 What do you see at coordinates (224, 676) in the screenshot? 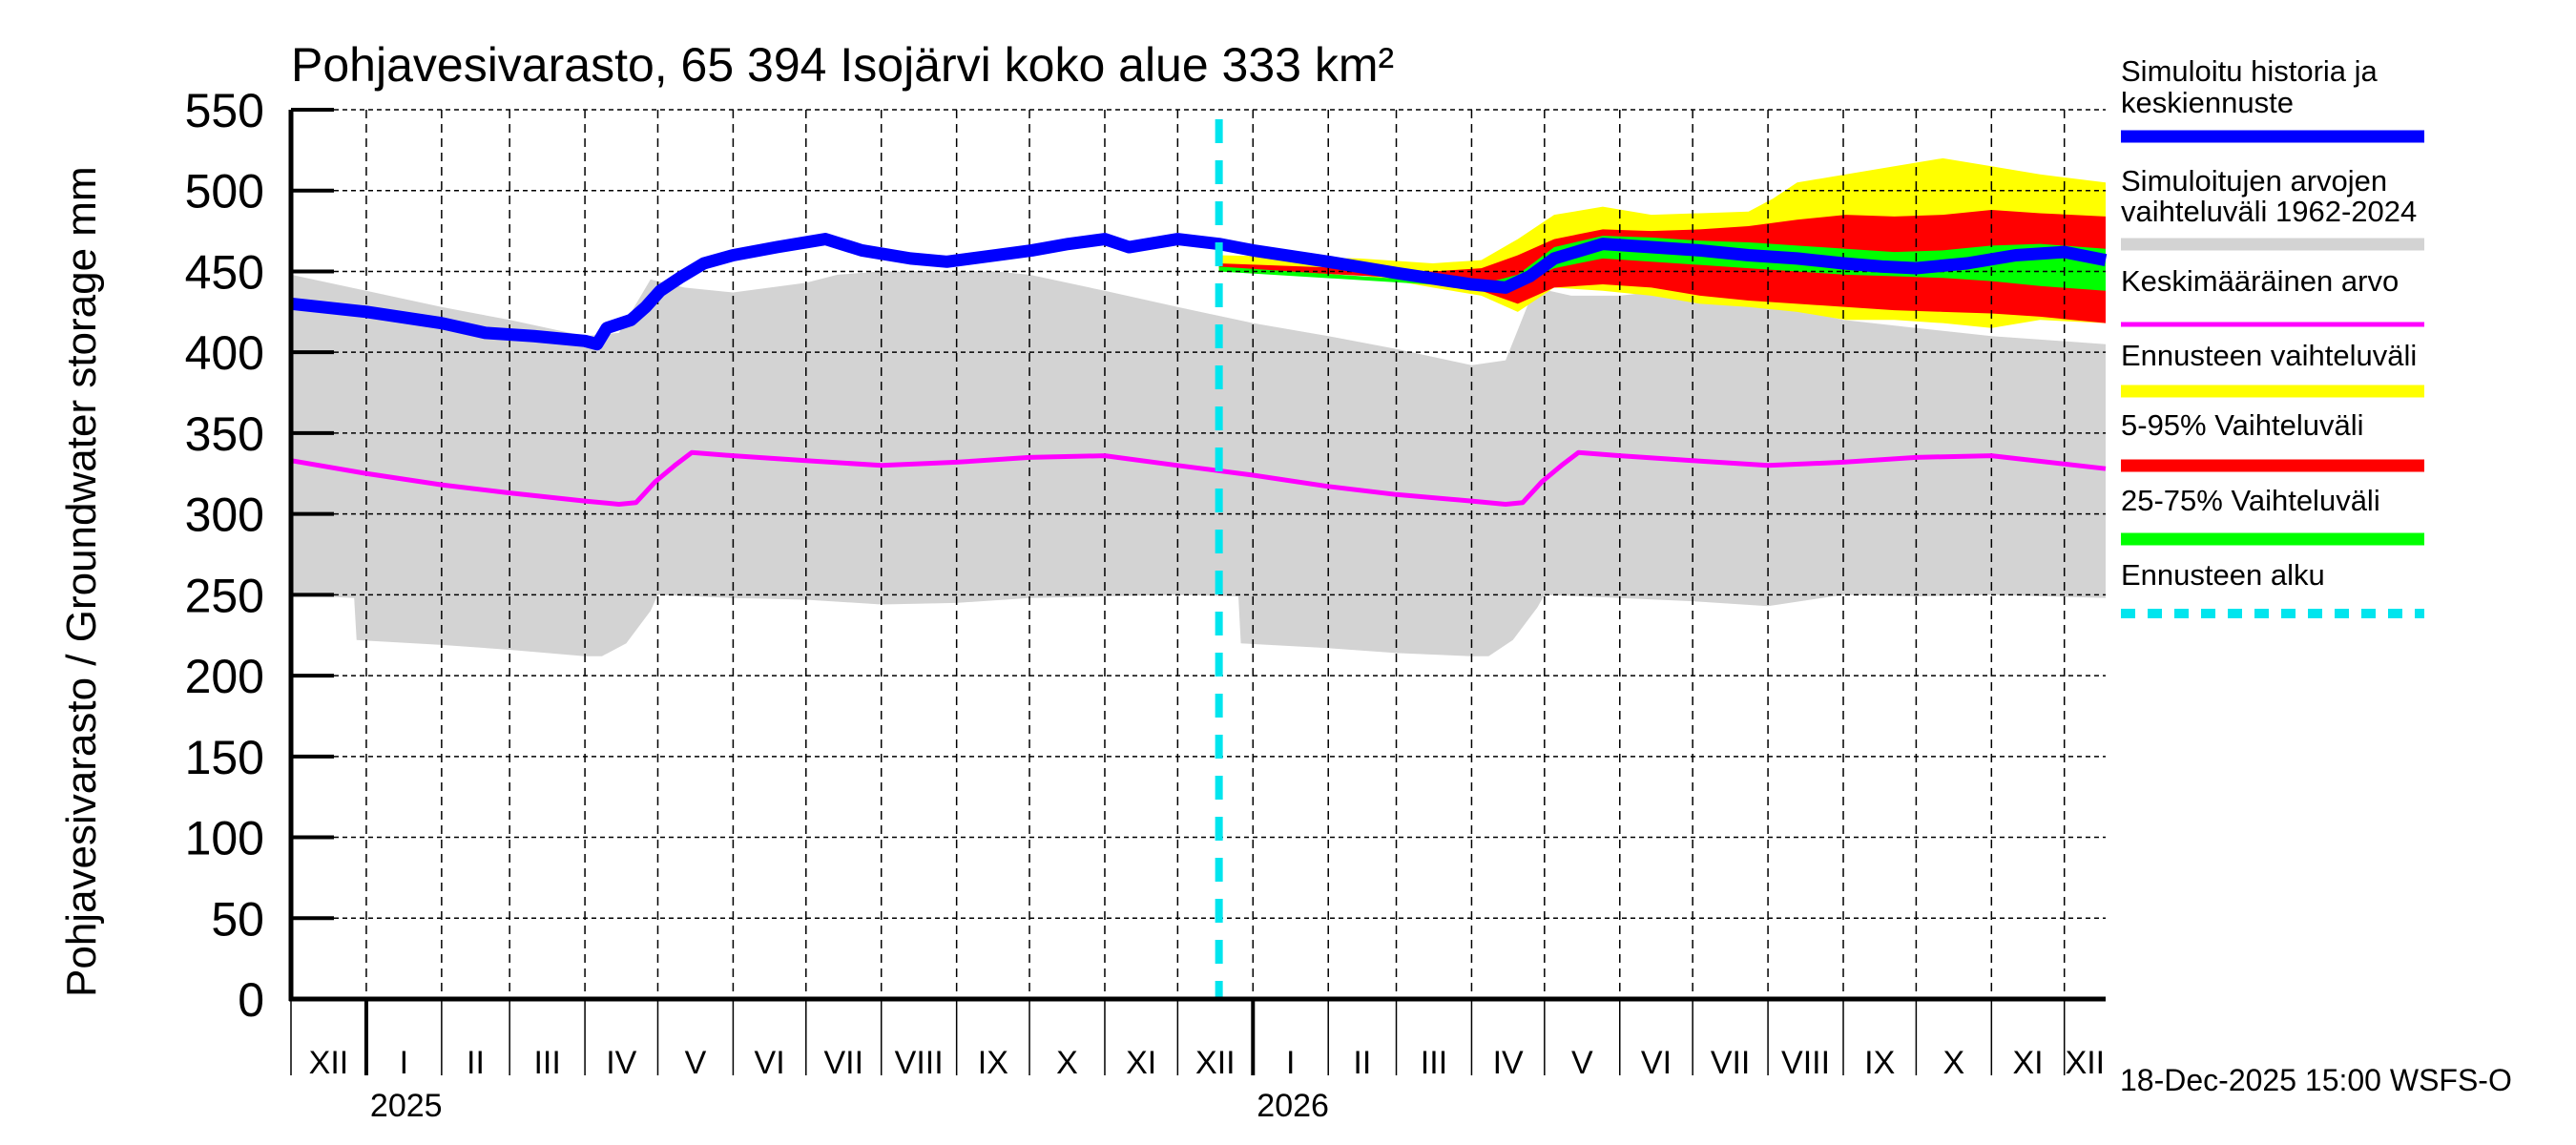
I see `y-tick-label: 200` at bounding box center [224, 676].